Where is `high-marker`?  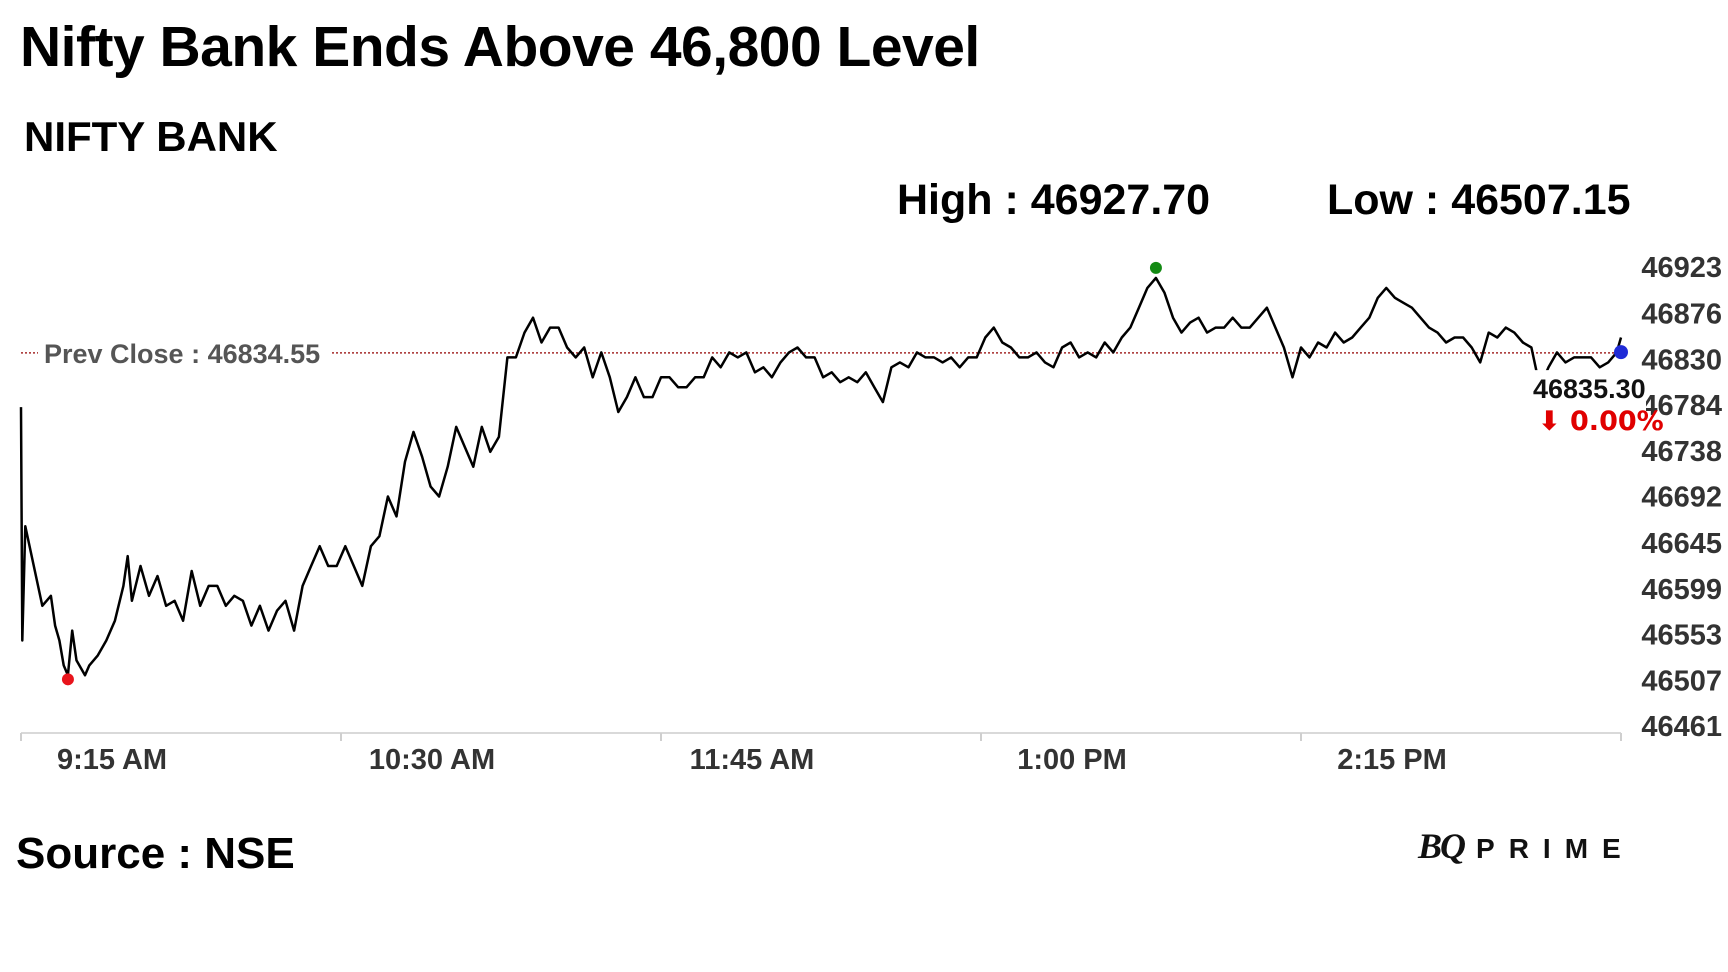 high-marker is located at coordinates (1155, 267).